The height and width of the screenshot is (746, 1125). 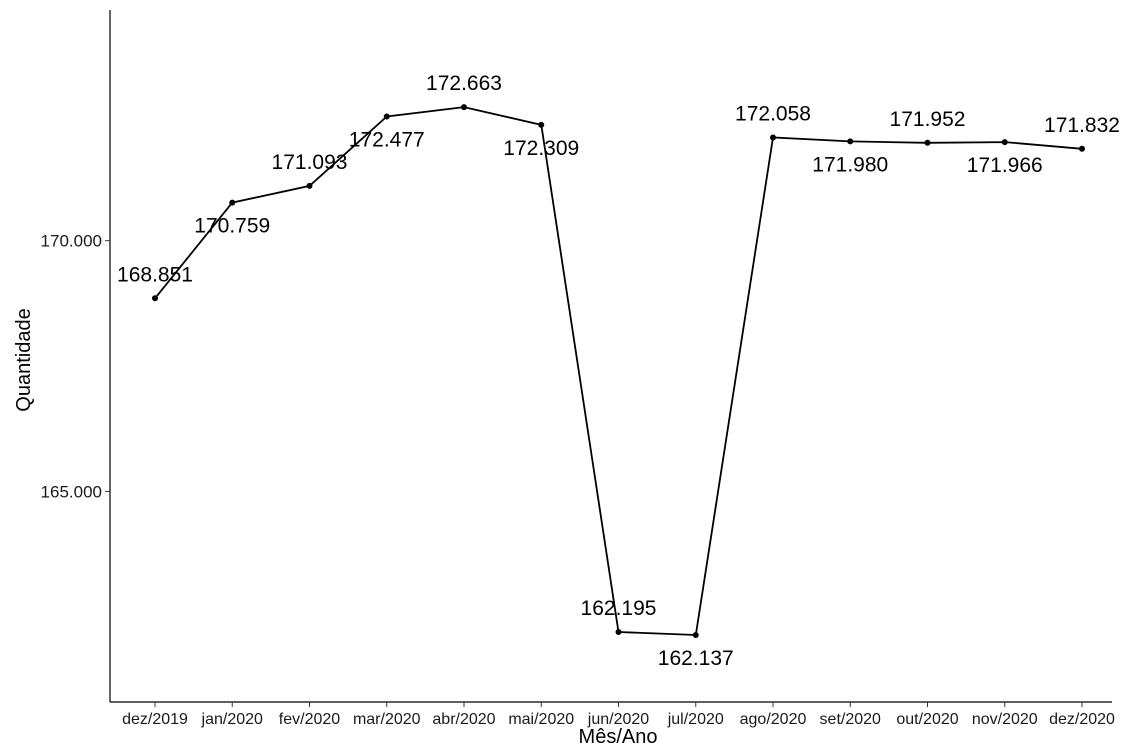 What do you see at coordinates (24, 359) in the screenshot?
I see `y-axis-title: Quantidade` at bounding box center [24, 359].